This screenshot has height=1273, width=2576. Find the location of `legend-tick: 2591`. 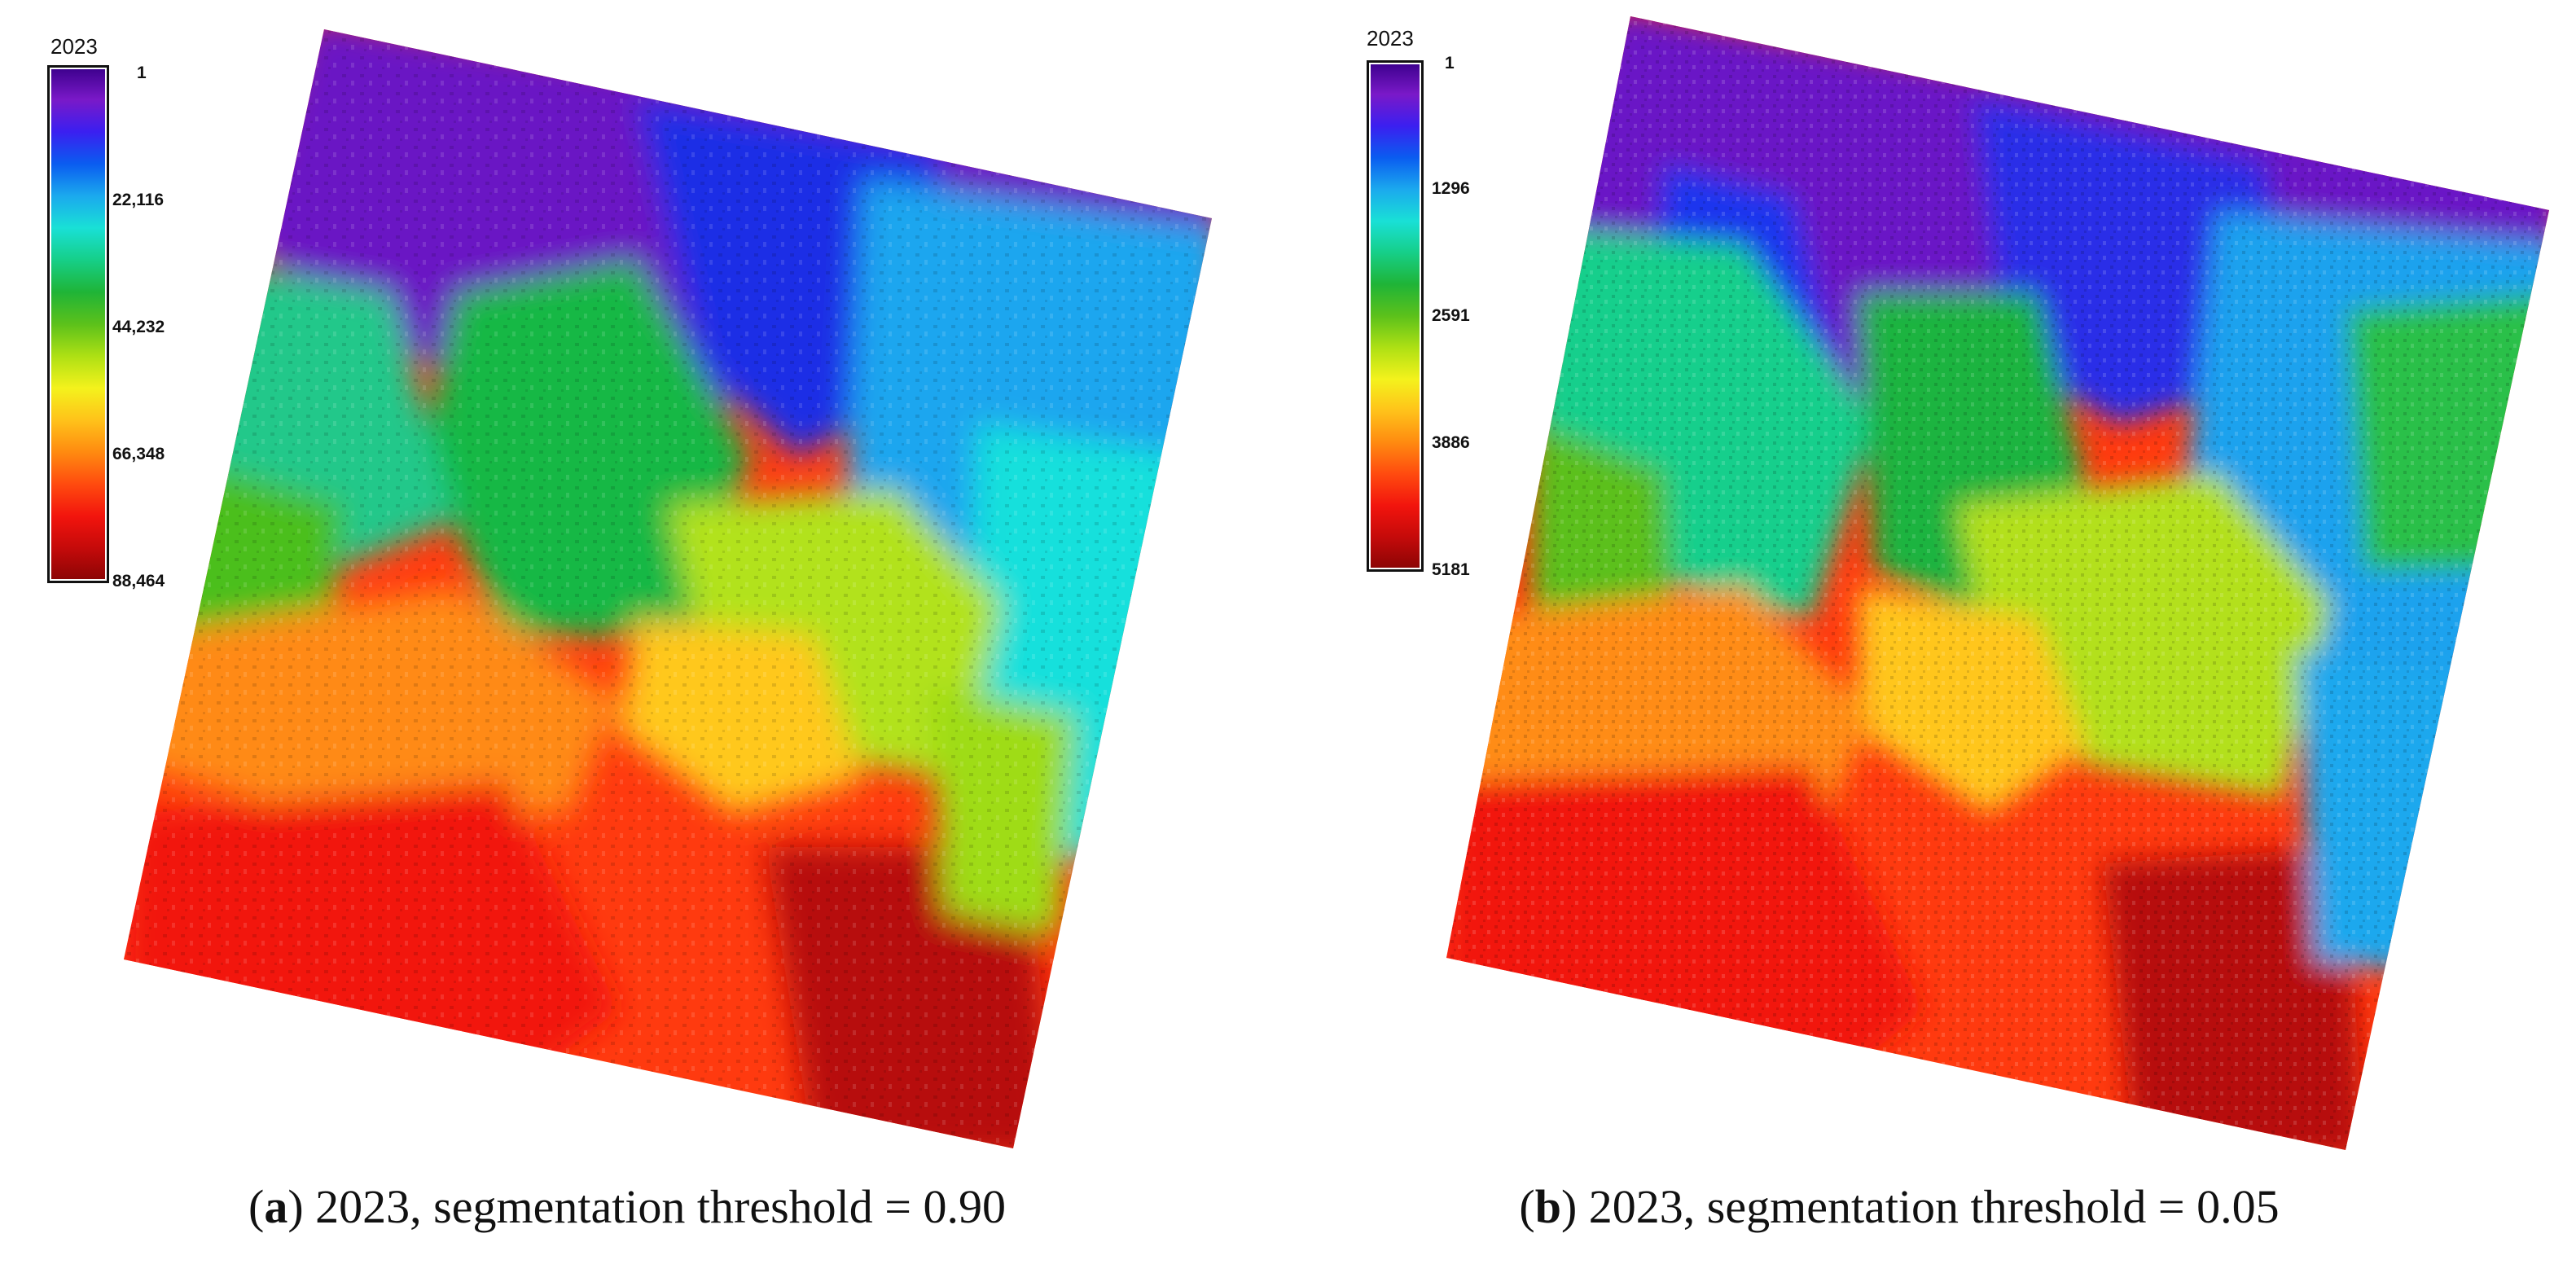

legend-tick: 2591 is located at coordinates (1451, 315).